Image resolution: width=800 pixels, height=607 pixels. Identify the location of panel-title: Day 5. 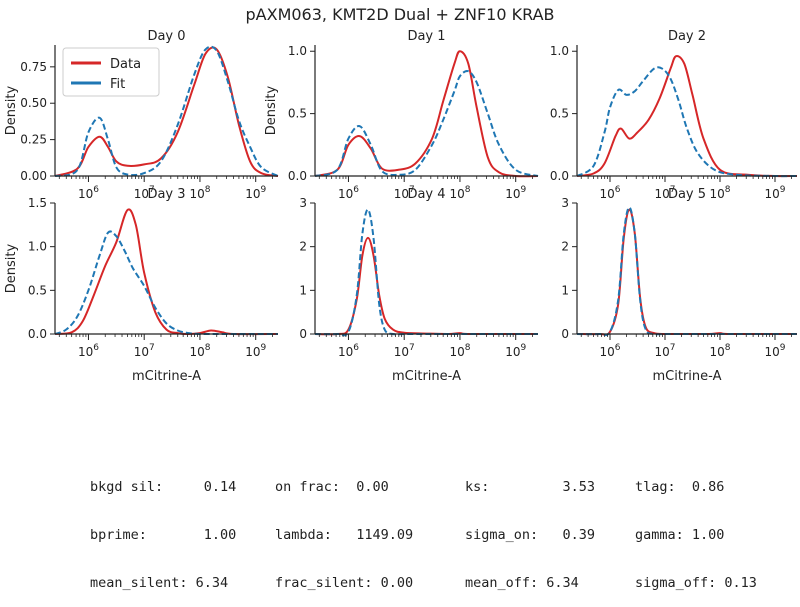
(687, 194).